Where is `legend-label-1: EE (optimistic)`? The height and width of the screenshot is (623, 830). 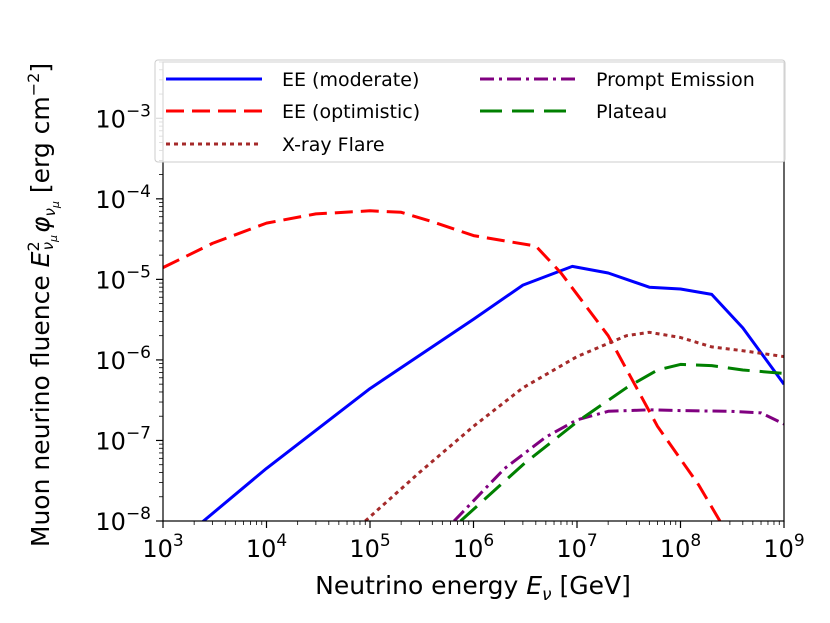 legend-label-1: EE (optimistic) is located at coordinates (351, 112).